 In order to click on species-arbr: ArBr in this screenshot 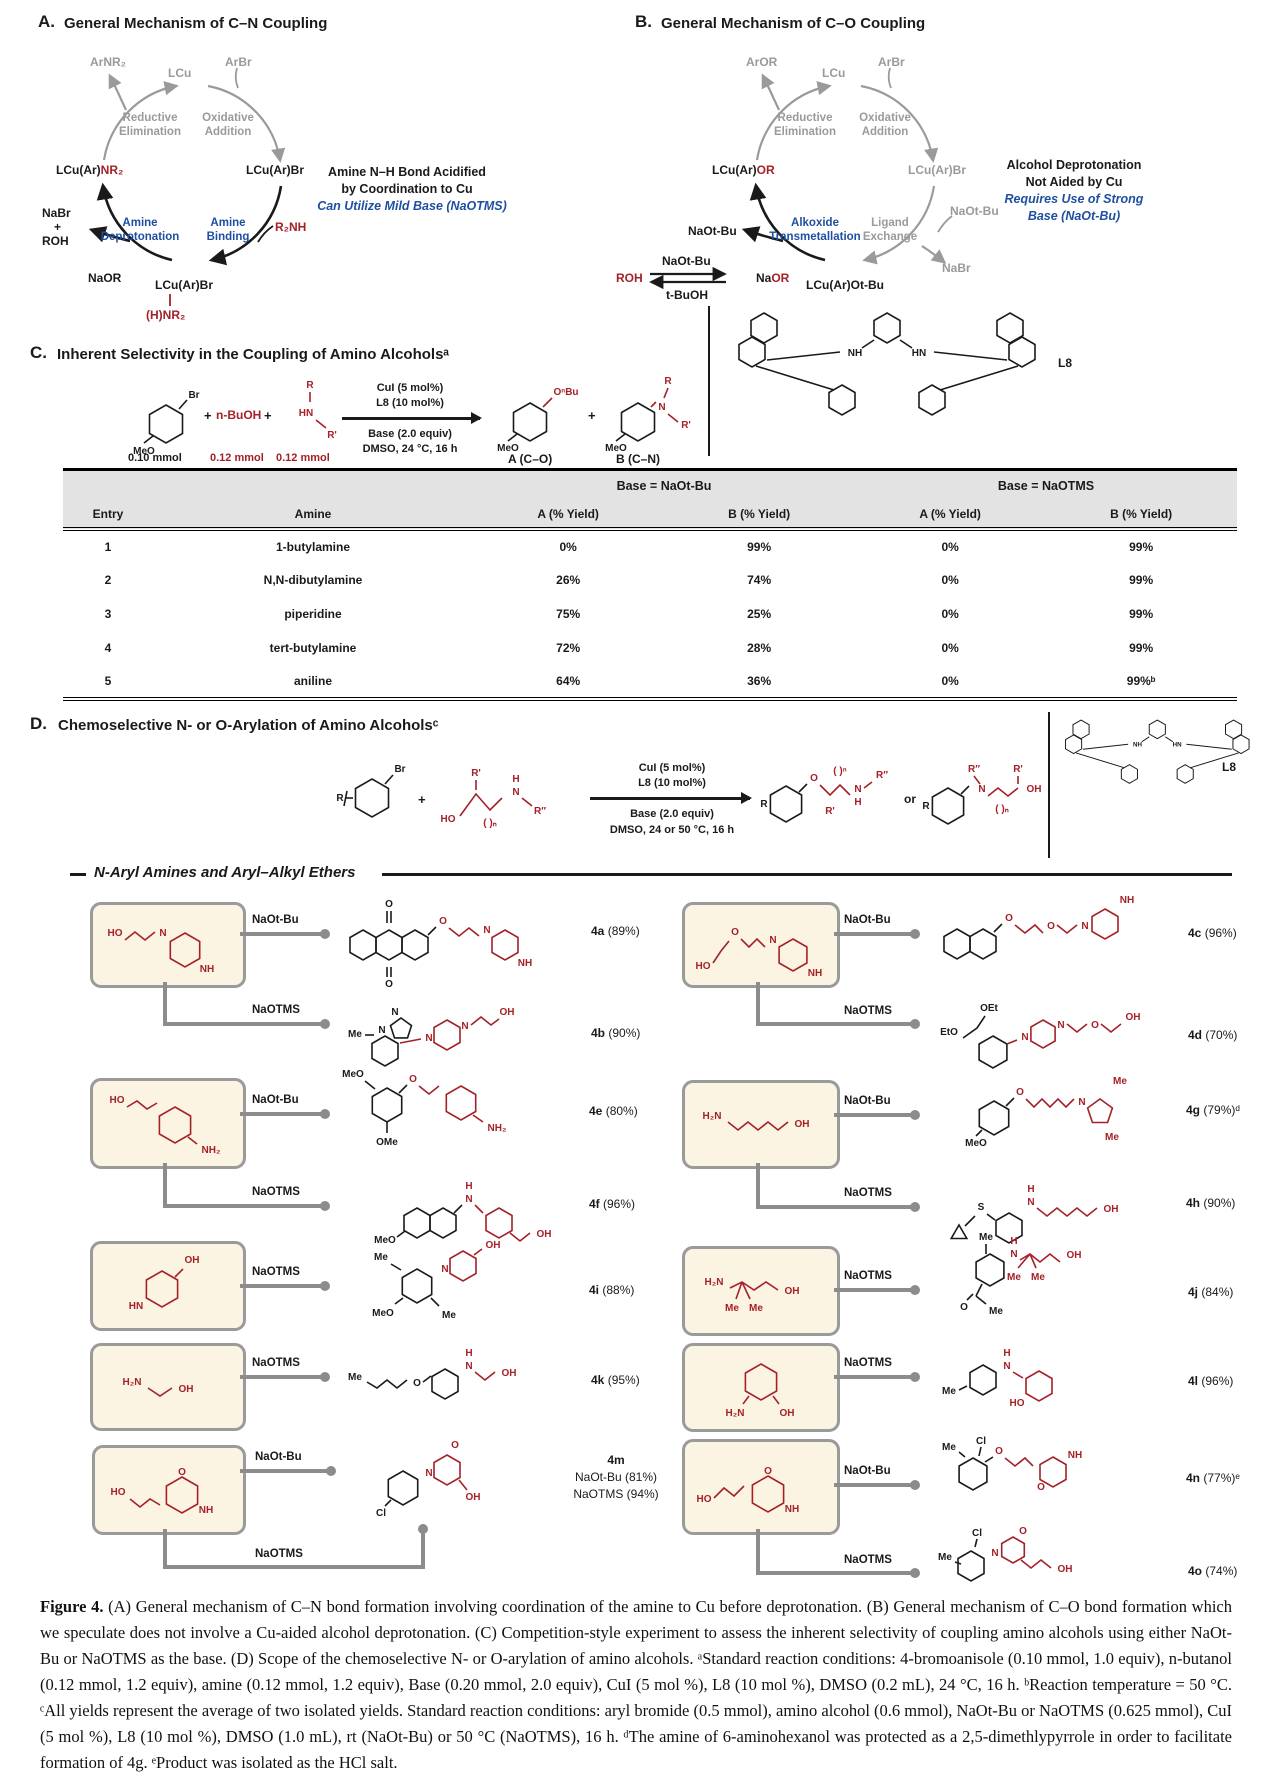, I will do `click(238, 62)`.